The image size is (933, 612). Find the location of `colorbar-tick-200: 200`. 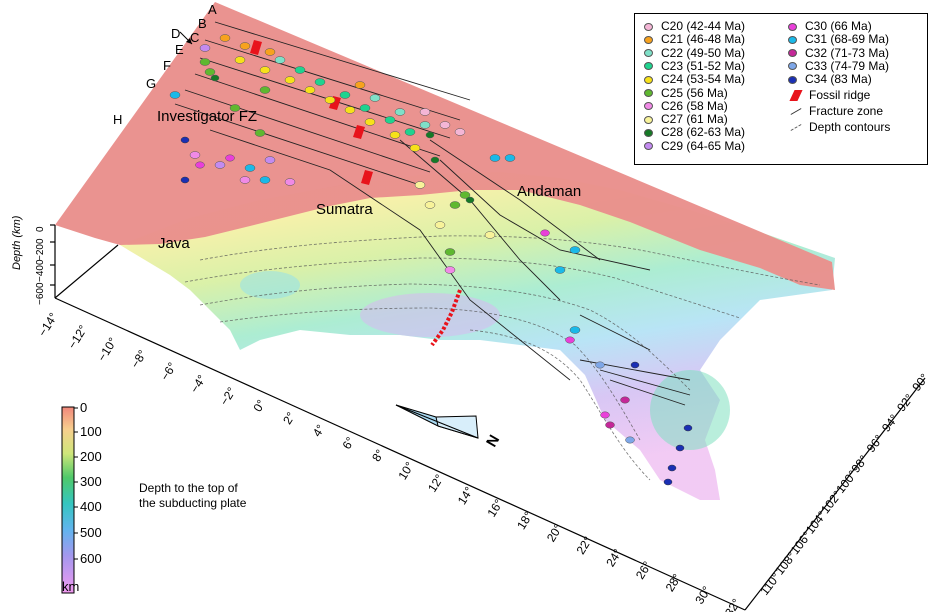

colorbar-tick-200: 200 is located at coordinates (91, 456).